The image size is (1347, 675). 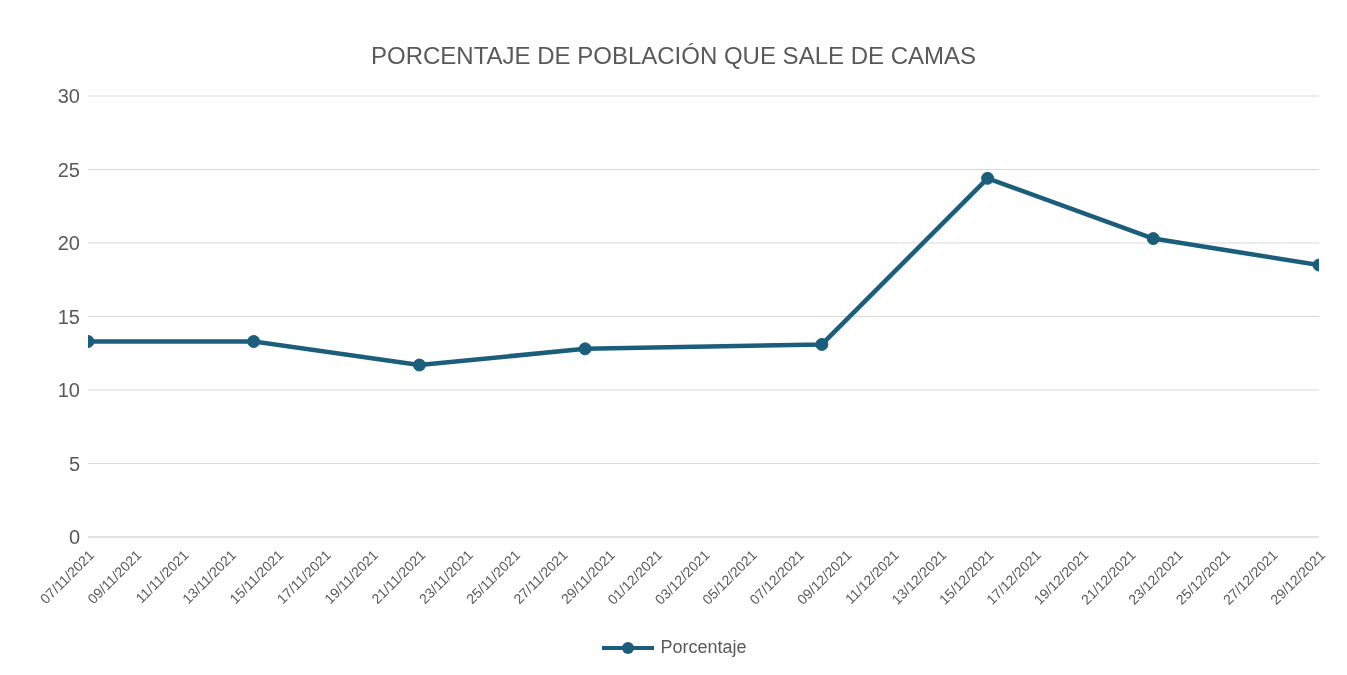 I want to click on y-tick-label: 25, so click(x=68, y=169).